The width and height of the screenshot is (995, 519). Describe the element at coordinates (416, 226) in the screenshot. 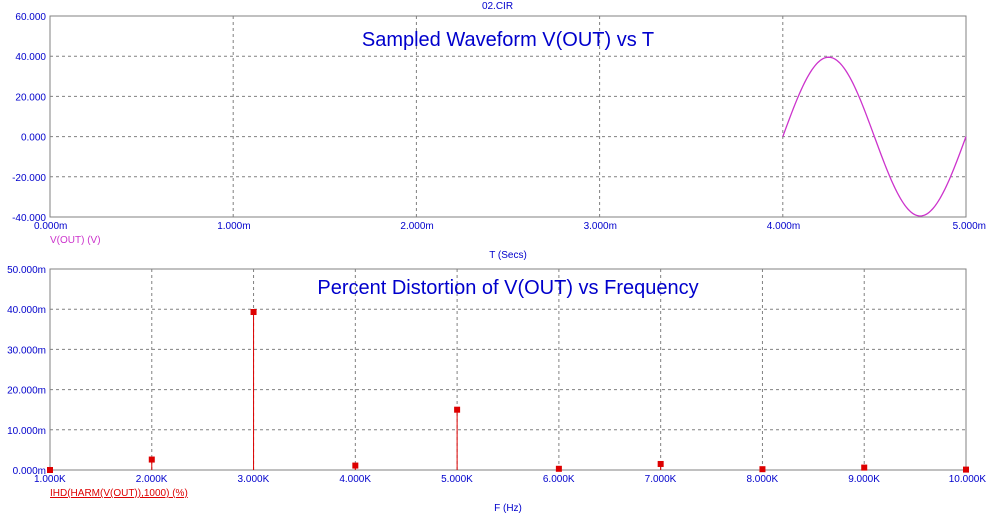

I see `x-tick-label: 2.000m` at that location.